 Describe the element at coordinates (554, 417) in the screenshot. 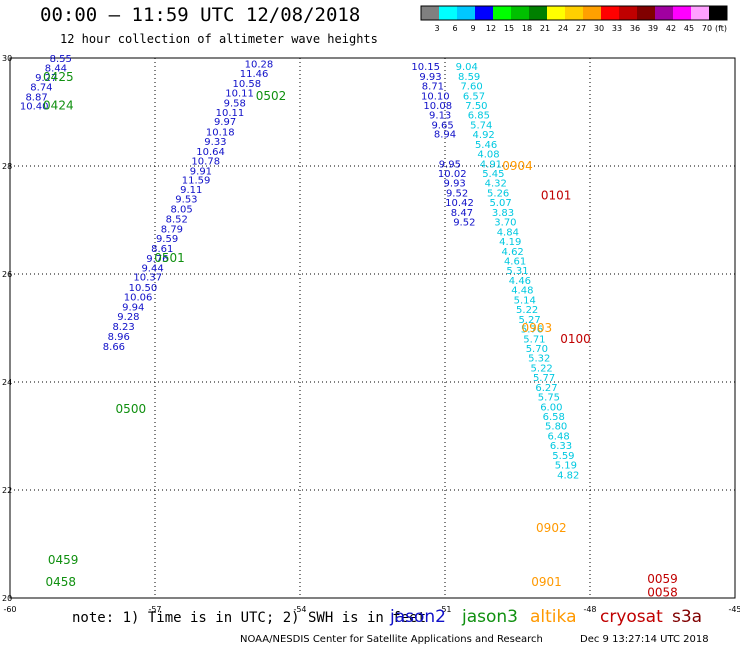

I see `wave-height-label: 6.58` at that location.